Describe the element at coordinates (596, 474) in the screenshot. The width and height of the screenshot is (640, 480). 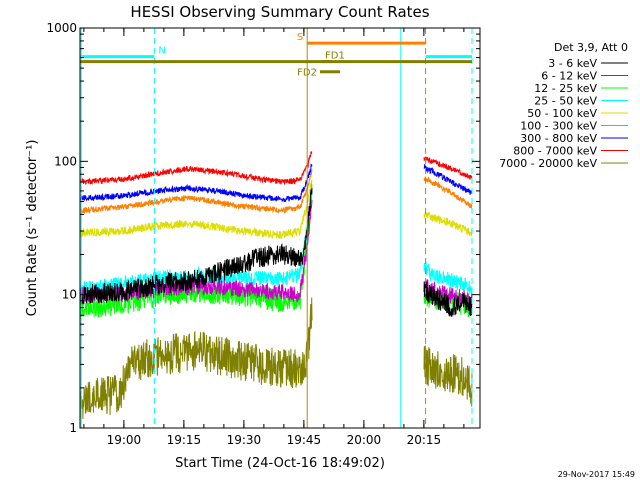
I see `date-stamp: 29-Nov-2017 15:49` at that location.